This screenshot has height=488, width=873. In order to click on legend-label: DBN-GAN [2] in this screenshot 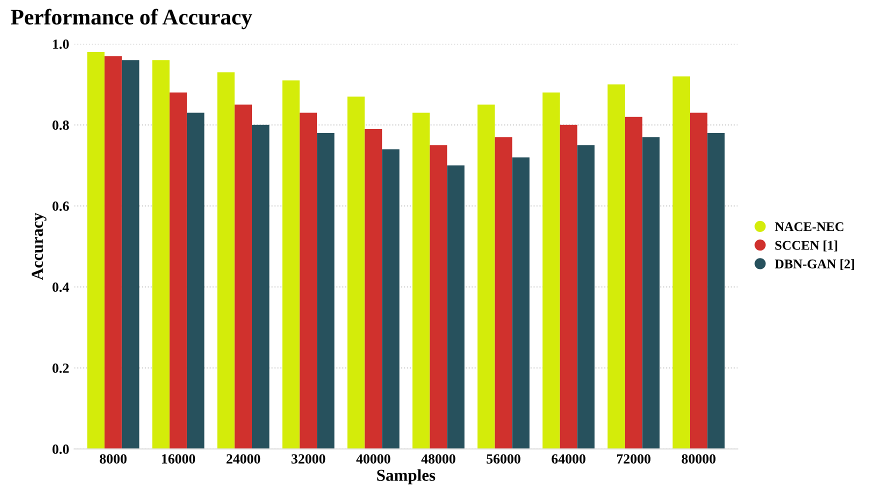, I will do `click(814, 264)`.